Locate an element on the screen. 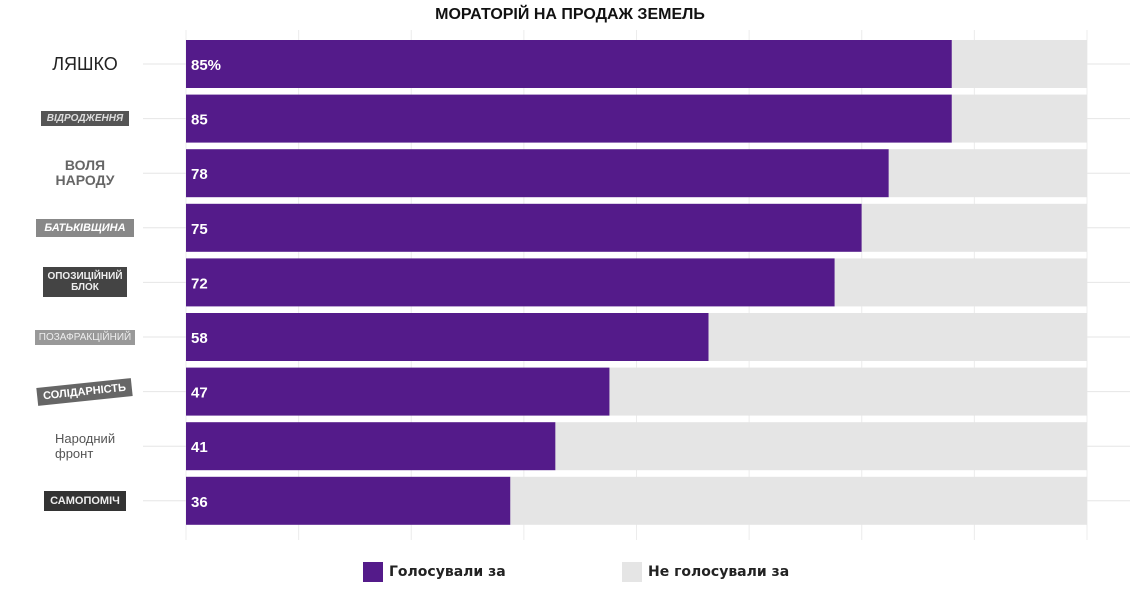 The width and height of the screenshot is (1140, 599). legend-item-not-voted: Не голосували за is located at coordinates (705, 572).